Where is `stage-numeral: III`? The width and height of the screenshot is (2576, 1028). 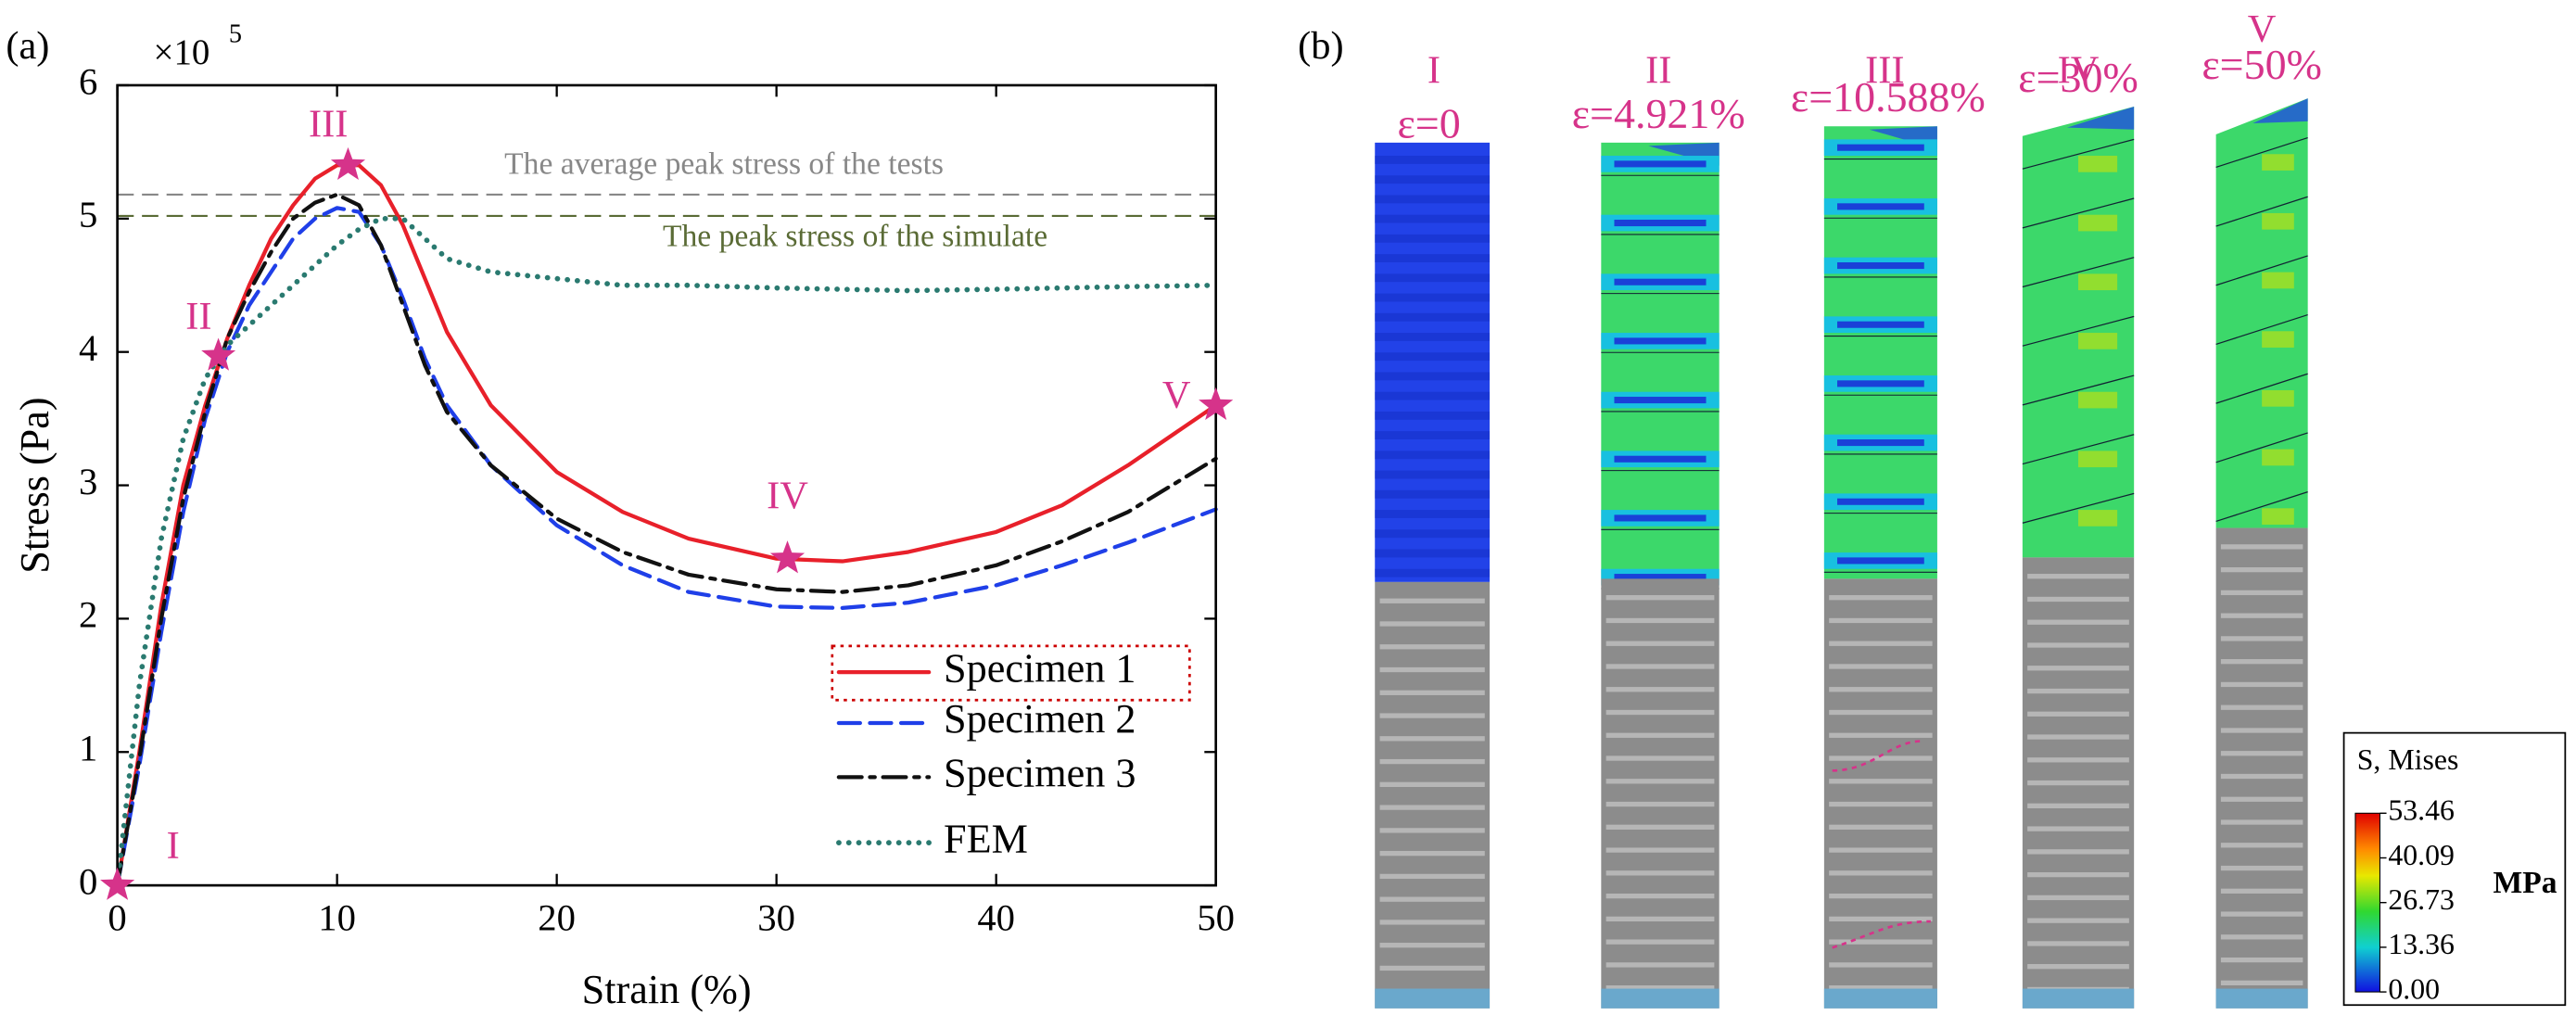
stage-numeral: III is located at coordinates (1884, 70).